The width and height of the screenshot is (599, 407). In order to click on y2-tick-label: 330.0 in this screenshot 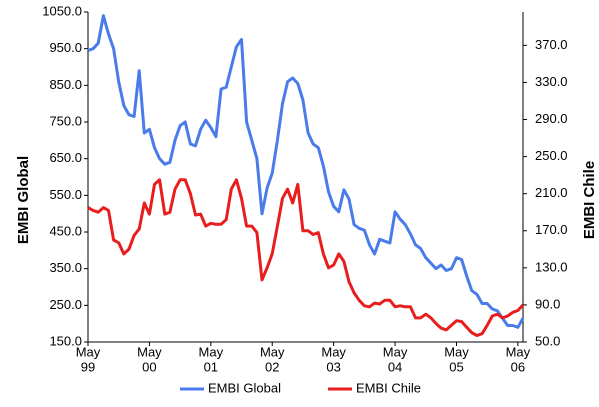, I will do `click(551, 81)`.